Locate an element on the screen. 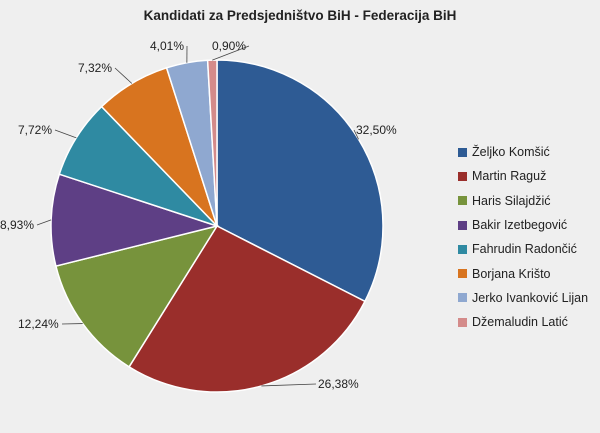  data-label: 7,32% is located at coordinates (95, 68).